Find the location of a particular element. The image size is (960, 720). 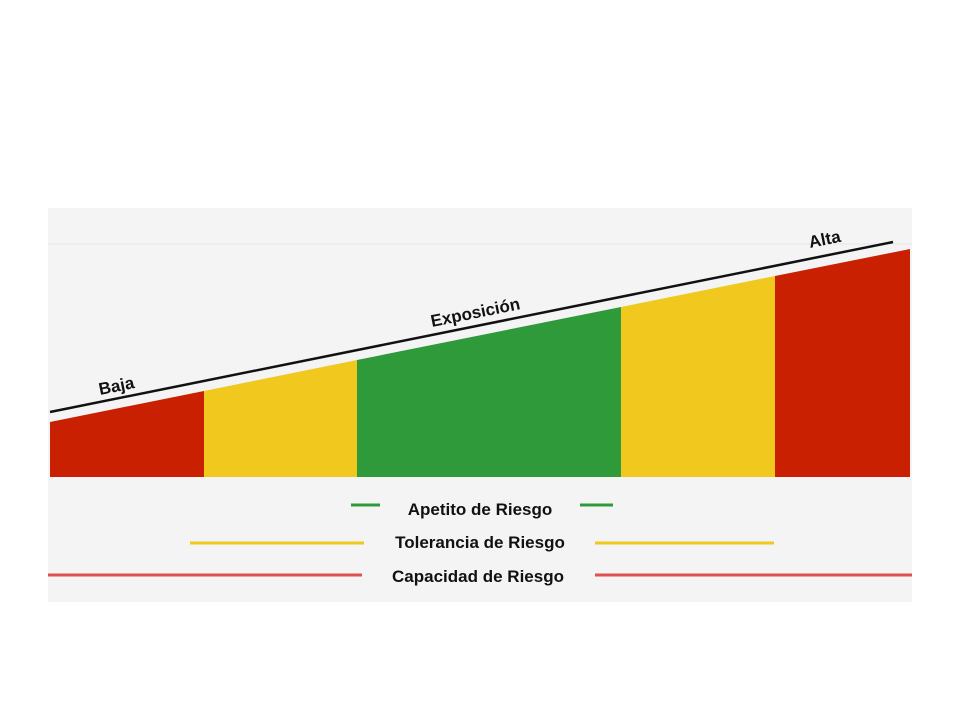

zone-capacity-left is located at coordinates (127, 434).